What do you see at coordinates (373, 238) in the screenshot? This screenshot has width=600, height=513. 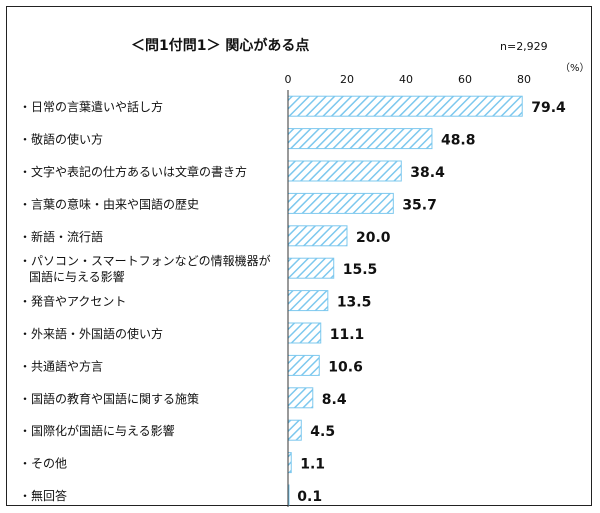 I see `value-label: 20.0` at bounding box center [373, 238].